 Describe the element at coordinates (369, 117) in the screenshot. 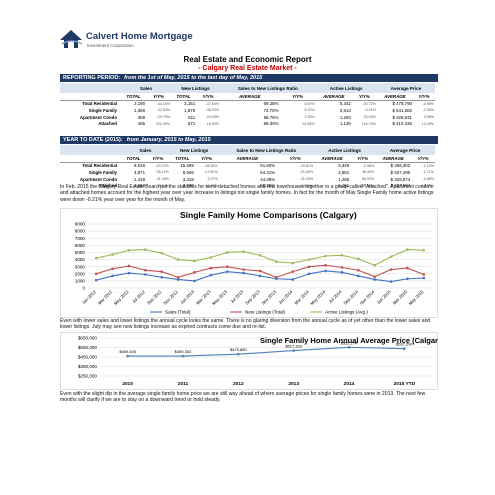

I see `table-cell: 23.03%` at that location.